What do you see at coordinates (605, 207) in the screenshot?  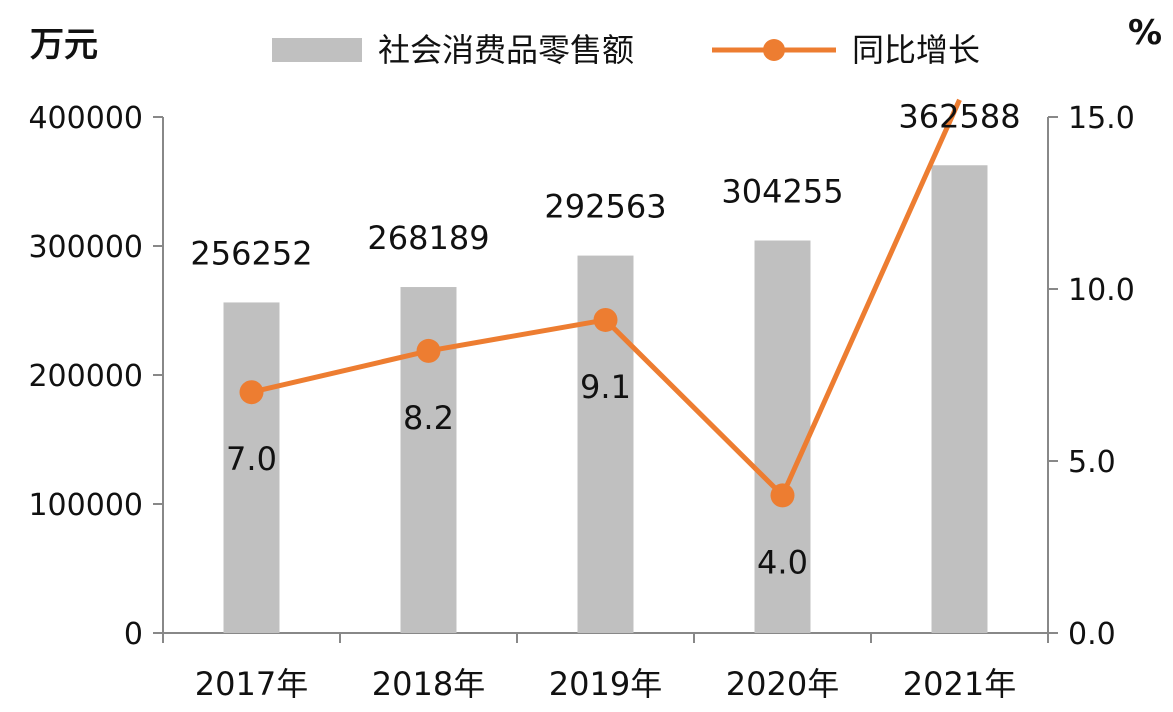 I see `bar-data-label: 292563` at bounding box center [605, 207].